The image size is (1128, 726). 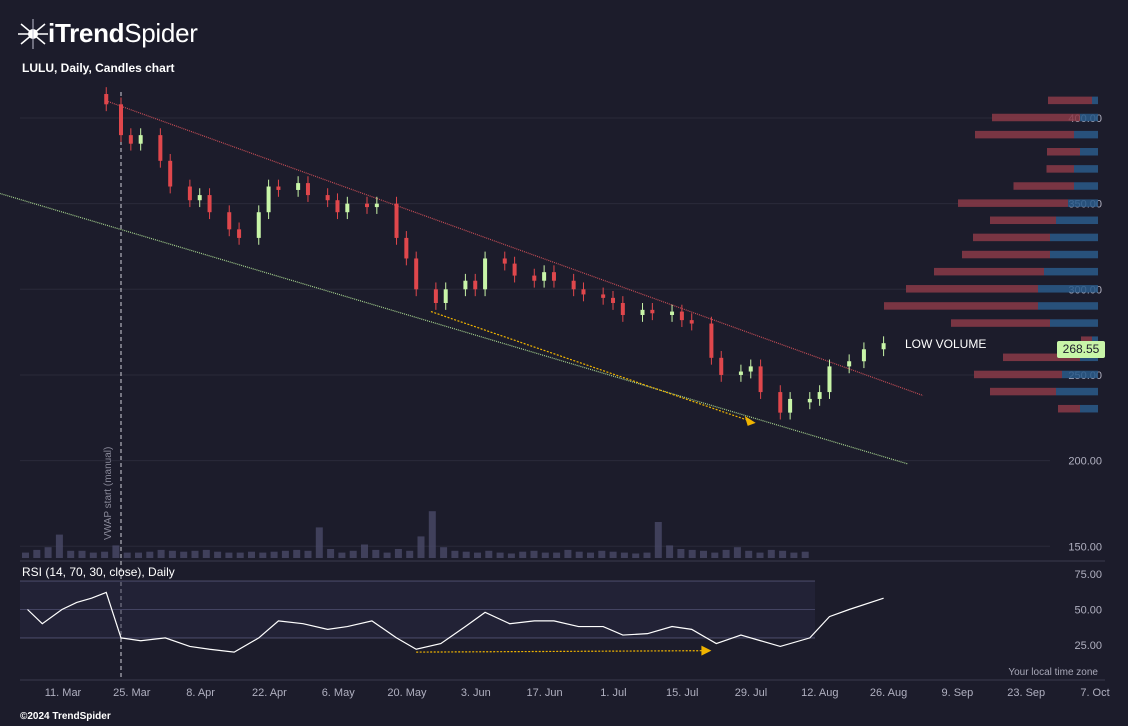 I want to click on chart-title: LULU, Daily, Candles chart, so click(x=98, y=68).